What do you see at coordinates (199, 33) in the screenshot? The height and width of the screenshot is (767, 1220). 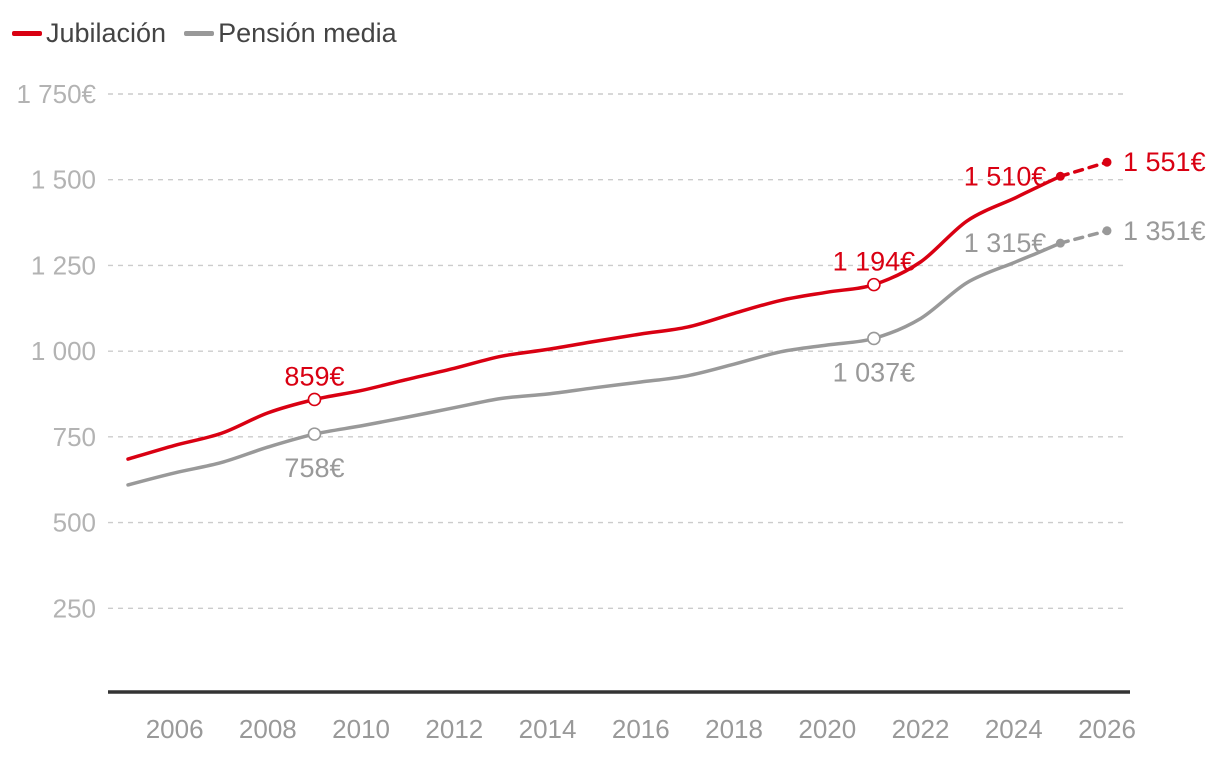 I see `legend-swatch-pension-media` at bounding box center [199, 33].